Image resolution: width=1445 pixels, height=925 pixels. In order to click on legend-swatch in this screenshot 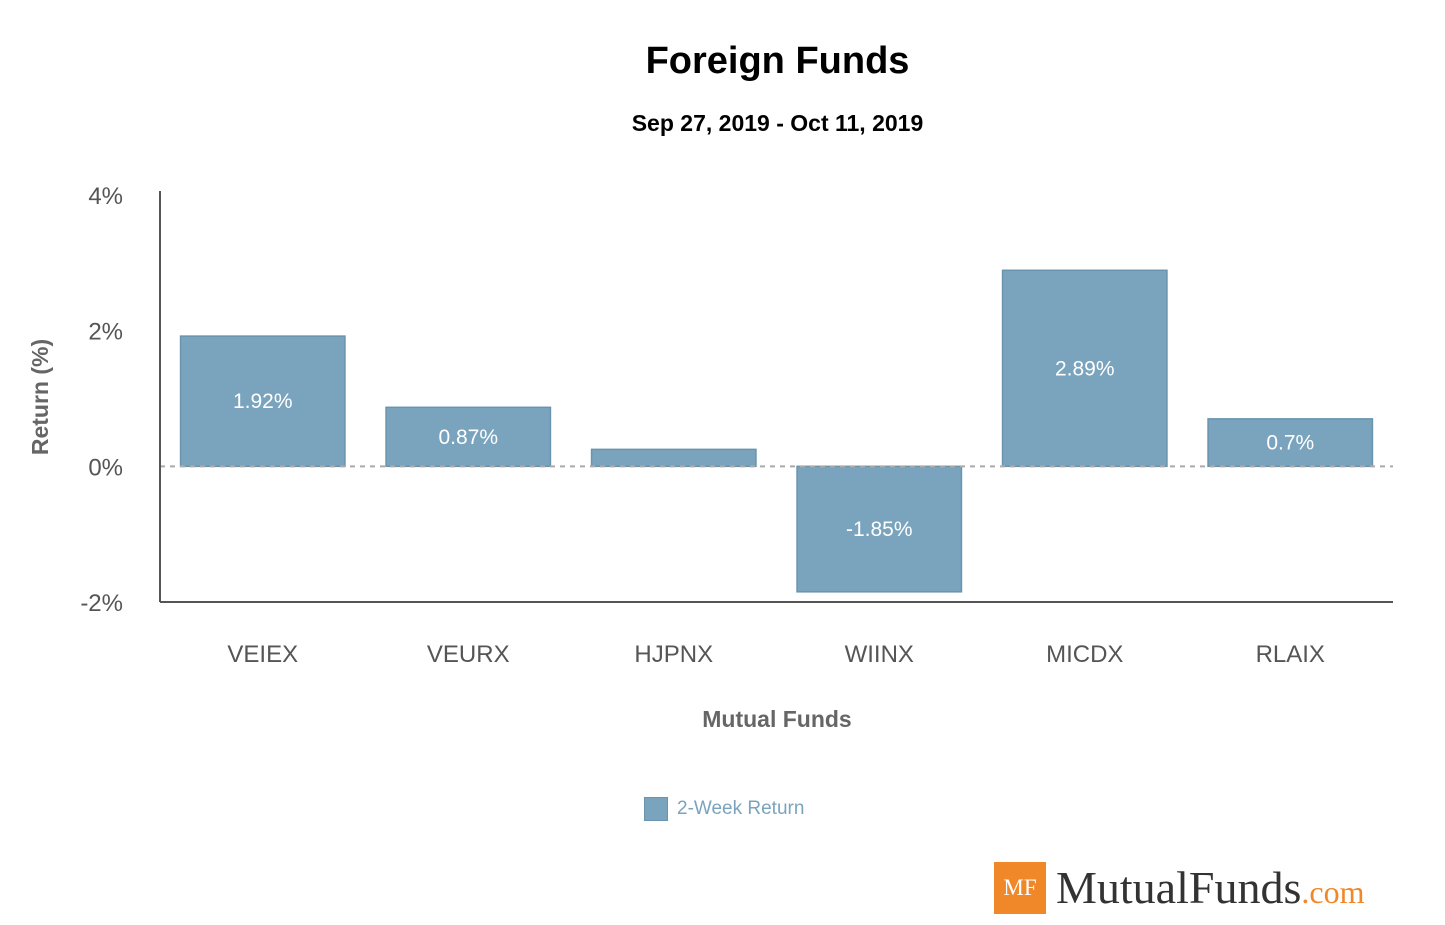, I will do `click(656, 809)`.